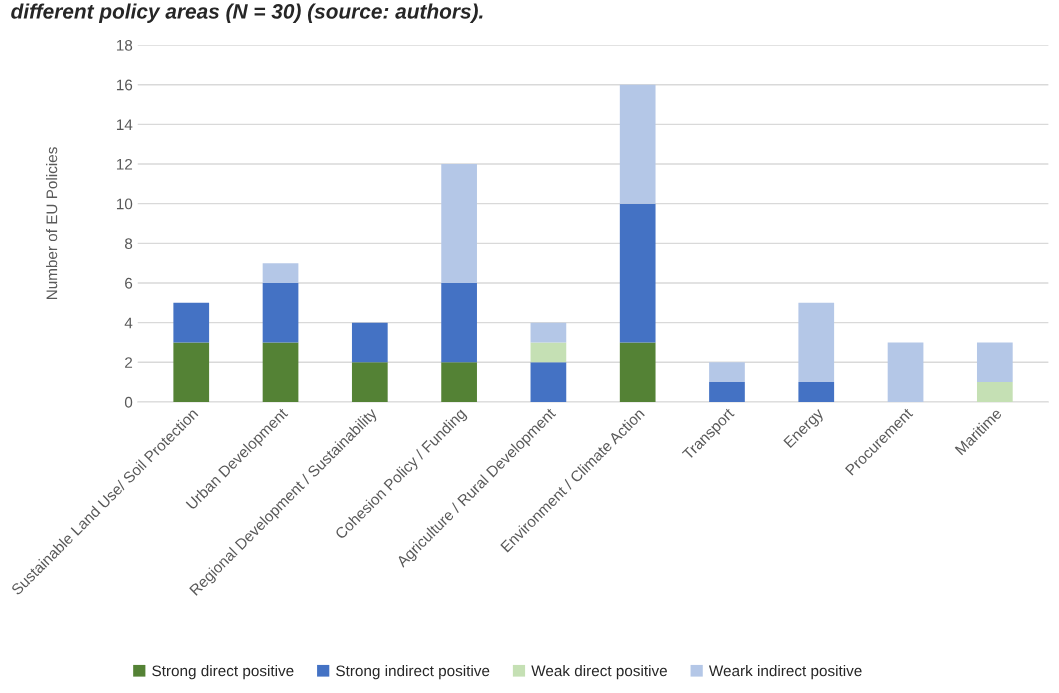 The height and width of the screenshot is (693, 1059). What do you see at coordinates (785, 672) in the screenshot?
I see `legend-label: Weark indirect positive` at bounding box center [785, 672].